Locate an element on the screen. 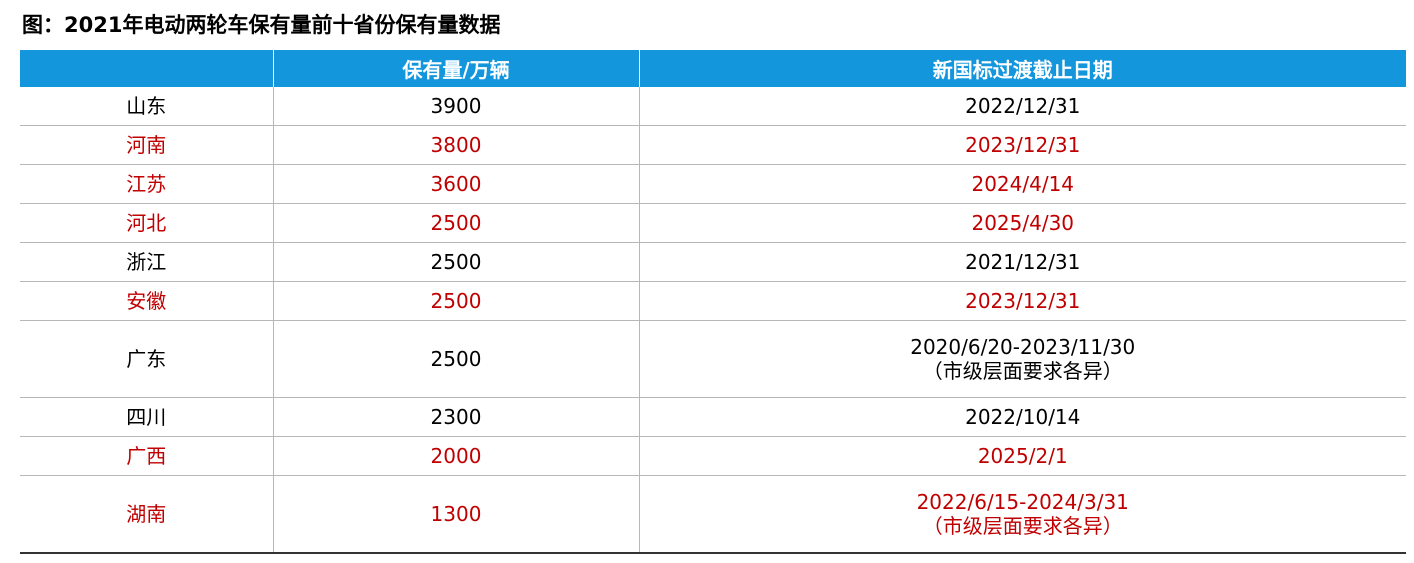 Image resolution: width=1414 pixels, height=563 pixels. table-row: 山东 3900 2022/12/31 is located at coordinates (713, 106).